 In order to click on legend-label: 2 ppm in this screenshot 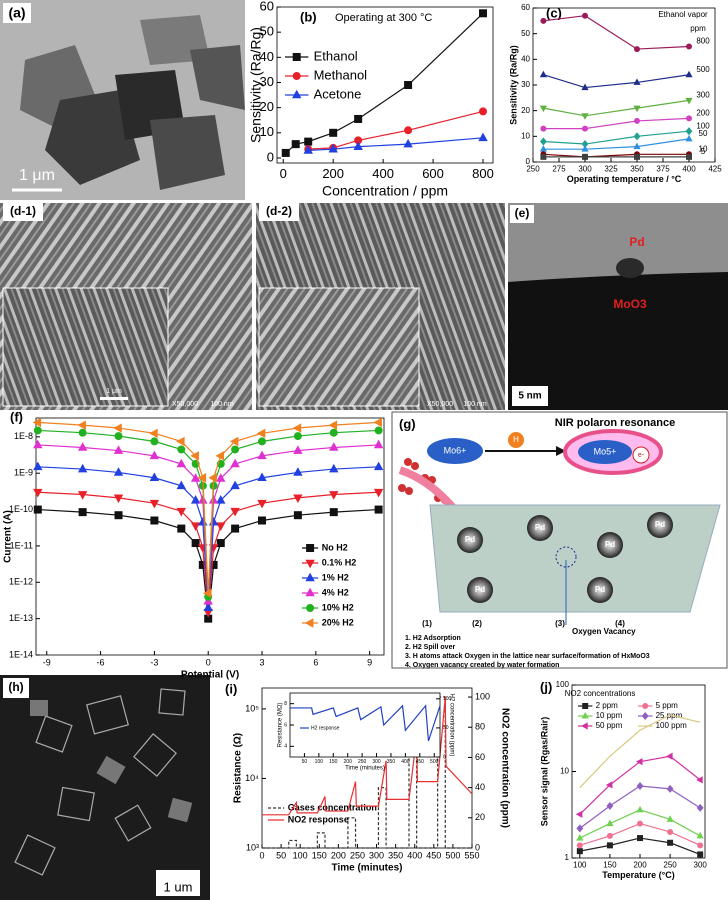, I will do `click(607, 705)`.